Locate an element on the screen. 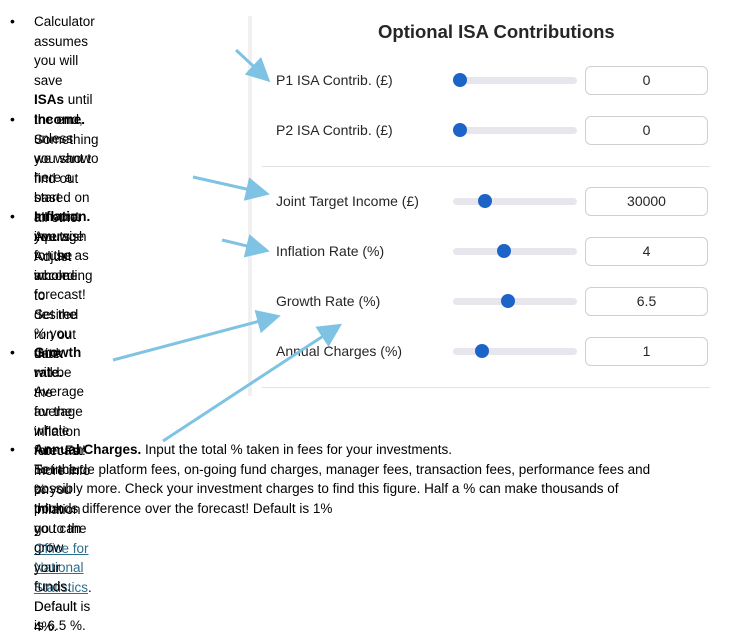  charges-slider is located at coordinates (515, 351).